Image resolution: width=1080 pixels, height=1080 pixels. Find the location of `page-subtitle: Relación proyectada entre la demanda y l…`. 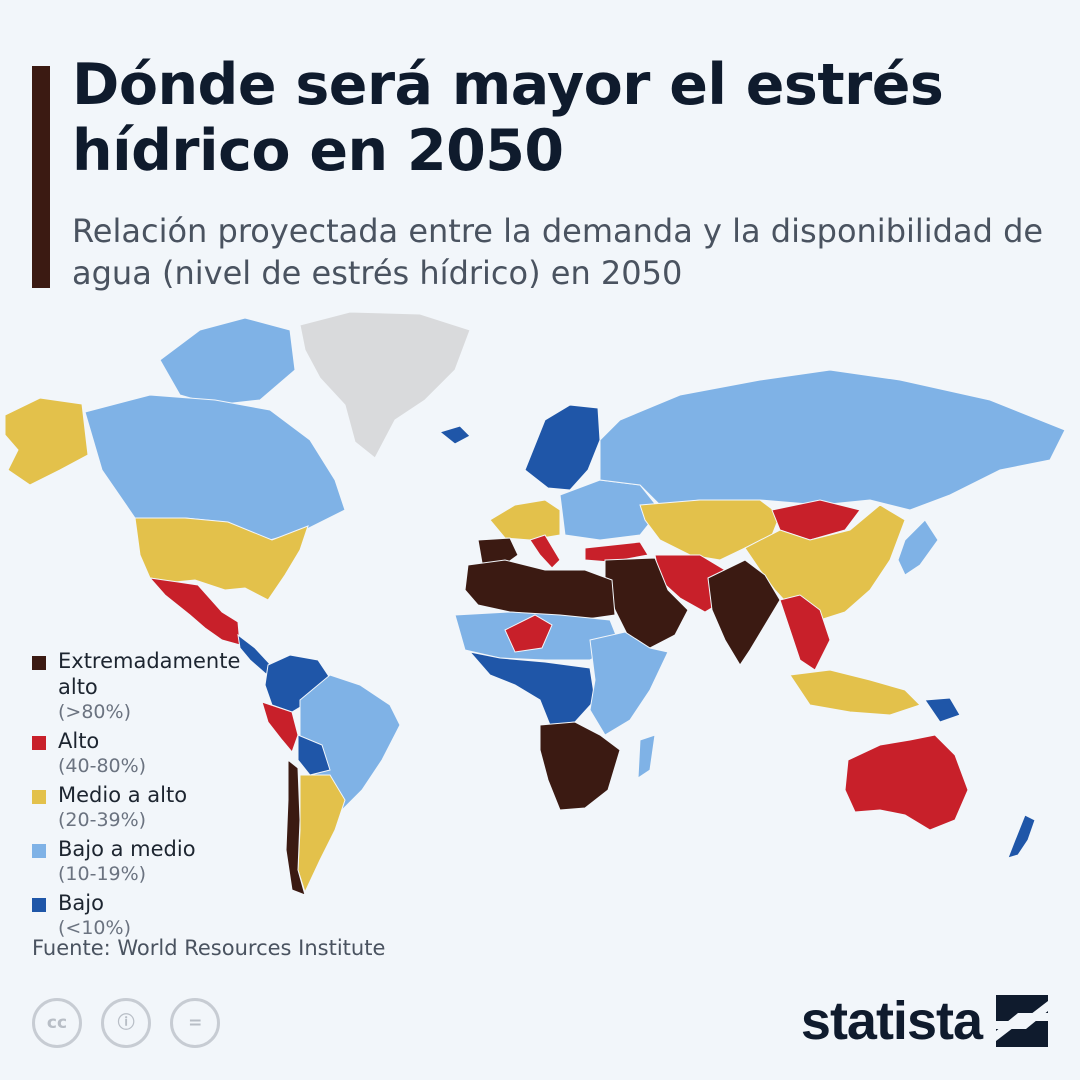

page-subtitle: Relación proyectada entre la demanda y l… is located at coordinates (558, 252).